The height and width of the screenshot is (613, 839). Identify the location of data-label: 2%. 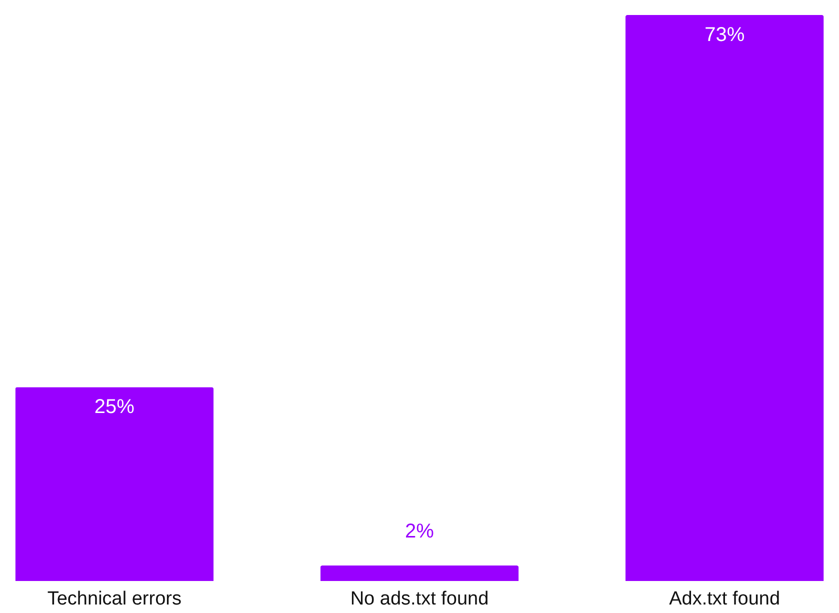
(419, 531).